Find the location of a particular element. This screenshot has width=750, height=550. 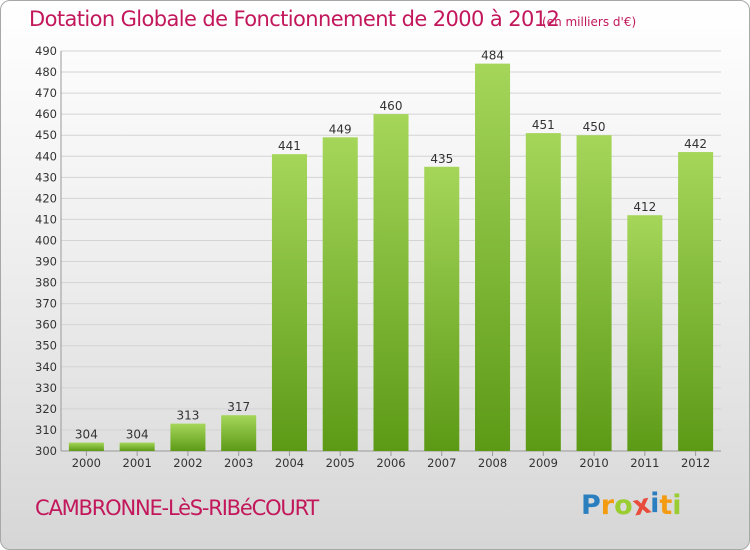

data-label: 484 is located at coordinates (492, 56).